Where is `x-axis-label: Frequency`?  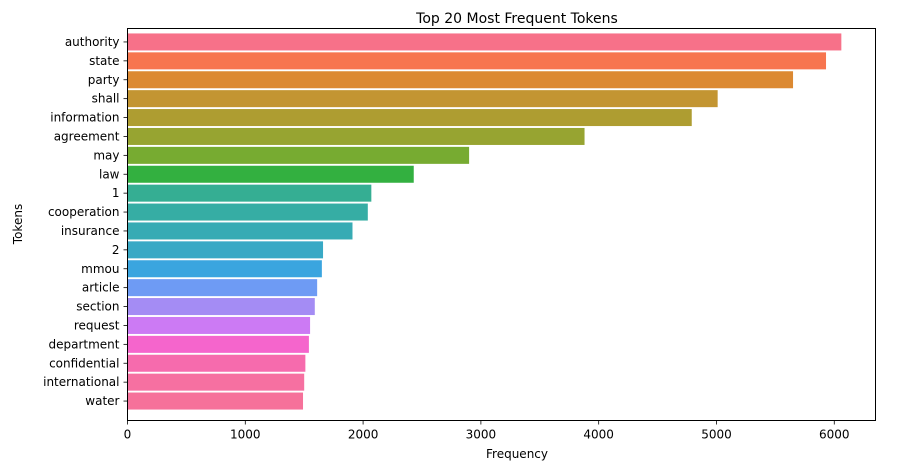
x-axis-label: Frequency is located at coordinates (517, 454).